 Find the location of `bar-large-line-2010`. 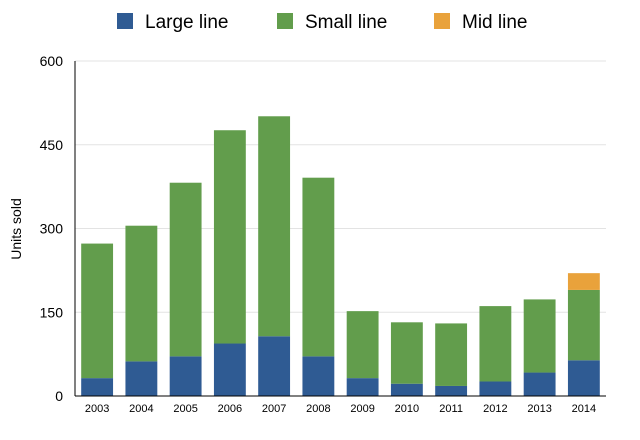

bar-large-line-2010 is located at coordinates (406, 389).